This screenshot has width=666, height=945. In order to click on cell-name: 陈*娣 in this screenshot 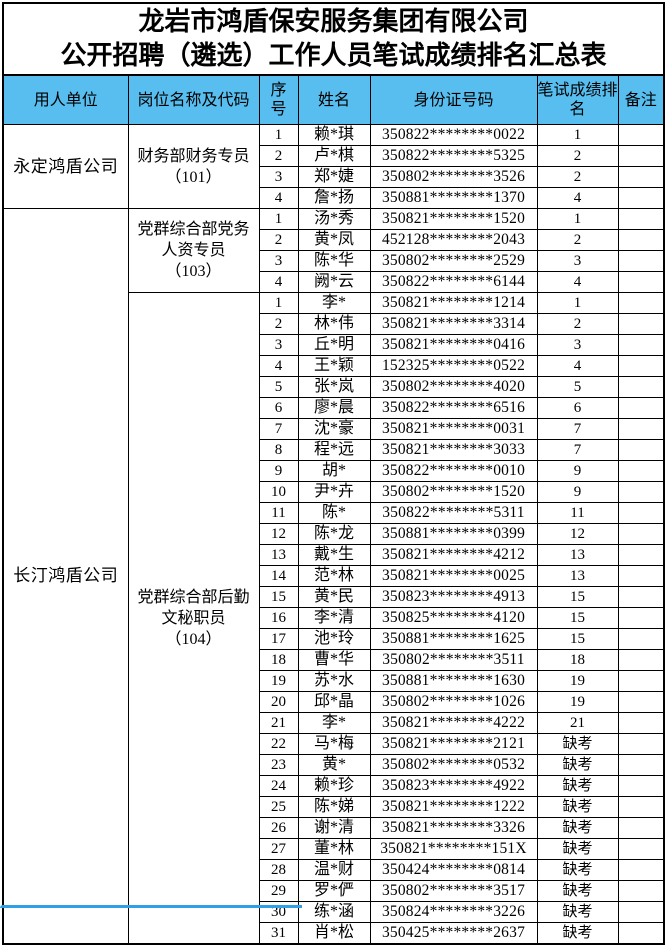, I will do `click(334, 807)`.